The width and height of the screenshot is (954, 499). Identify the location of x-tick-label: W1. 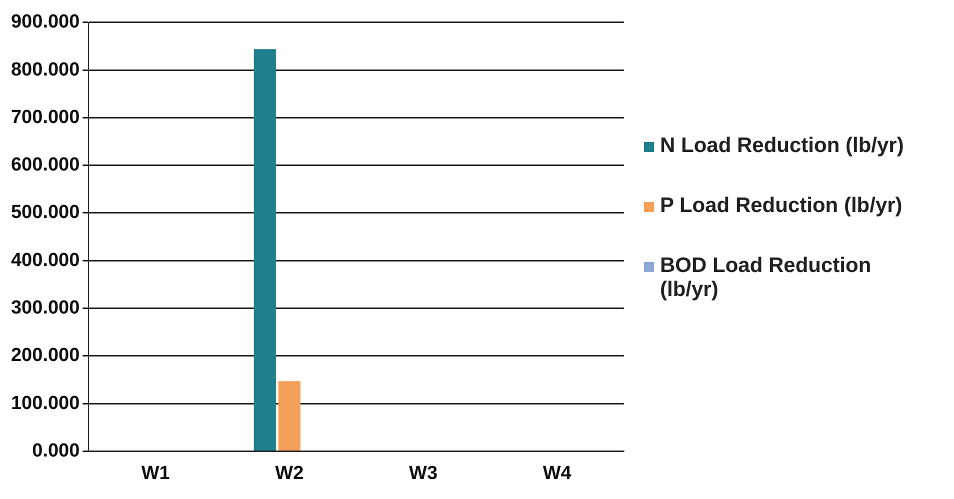
(155, 473).